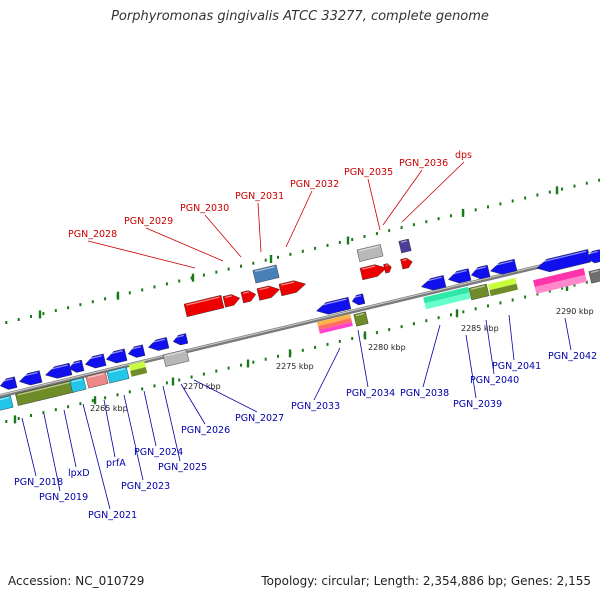  I want to click on cds-reverse-4-gloss, so click(75, 363).